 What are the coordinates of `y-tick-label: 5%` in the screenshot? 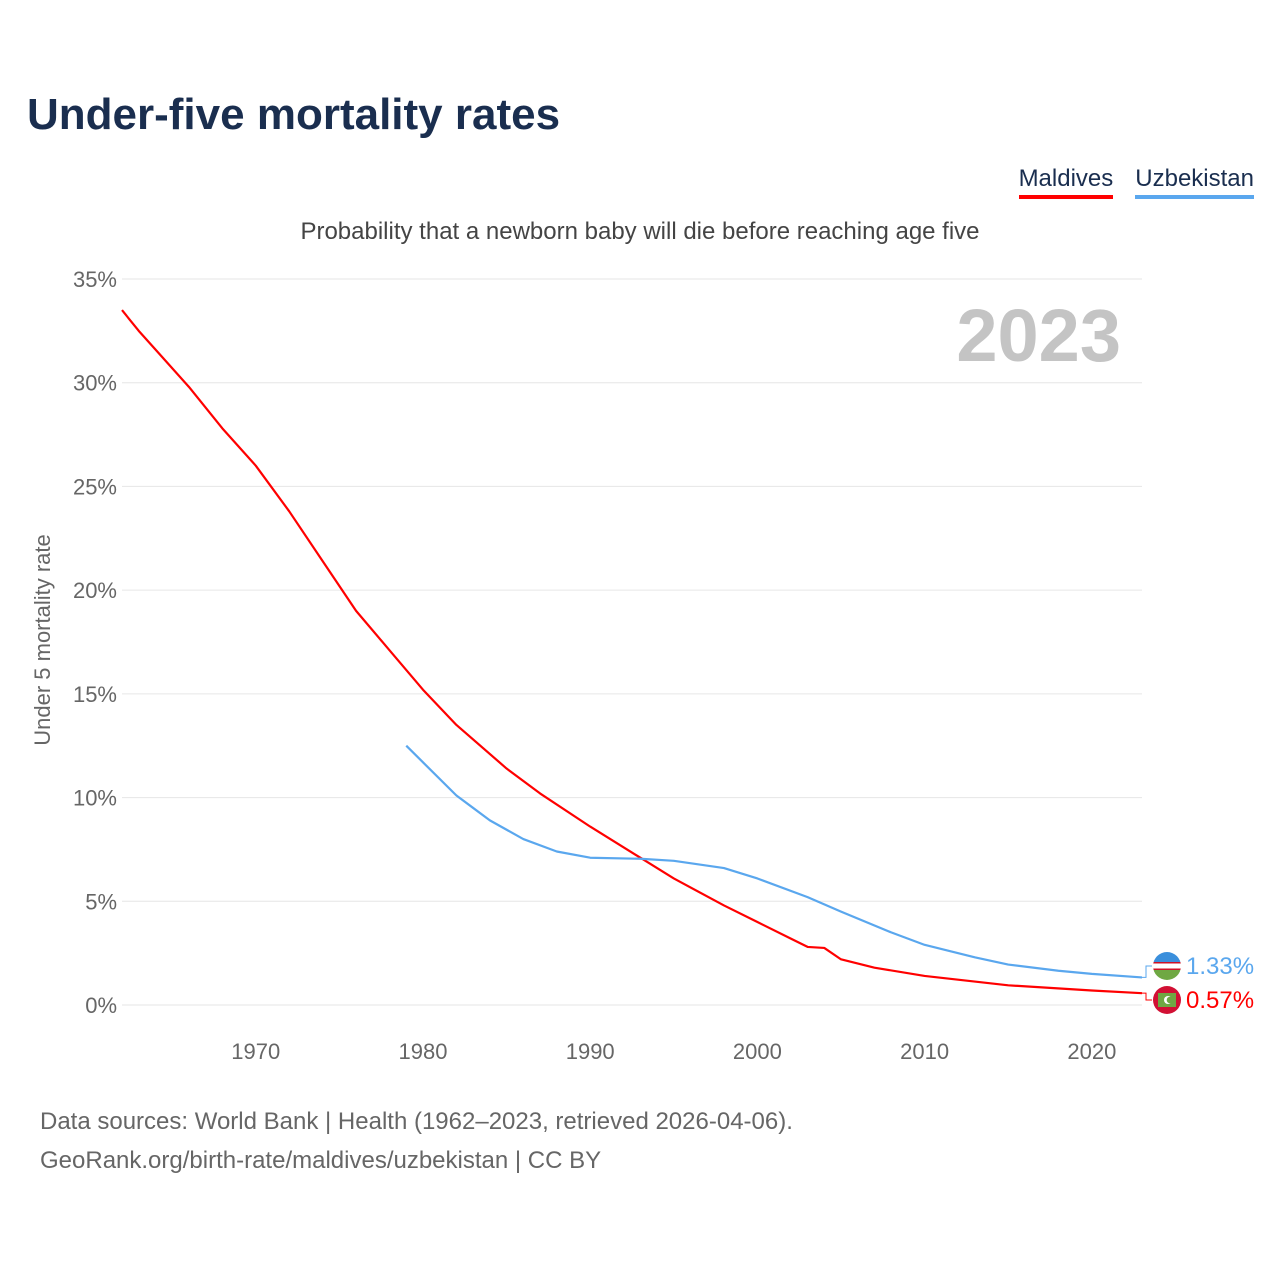 It's located at (101, 901).